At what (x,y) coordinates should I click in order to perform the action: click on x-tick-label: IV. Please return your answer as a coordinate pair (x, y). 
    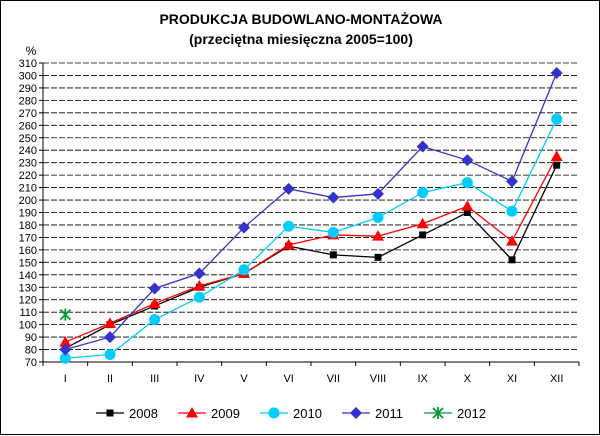
    Looking at the image, I should click on (199, 379).